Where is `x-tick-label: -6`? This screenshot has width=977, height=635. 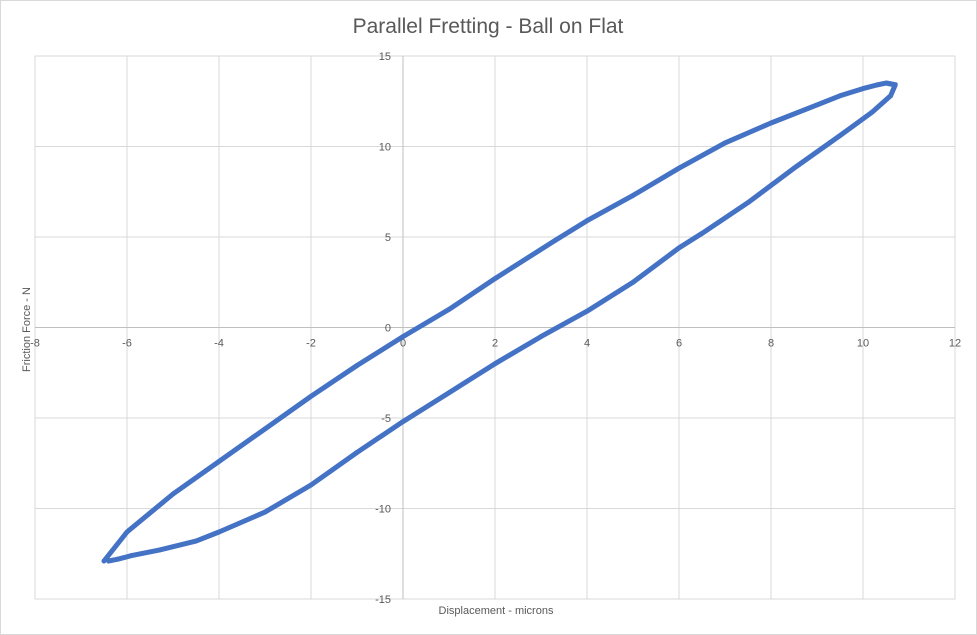 x-tick-label: -6 is located at coordinates (127, 344).